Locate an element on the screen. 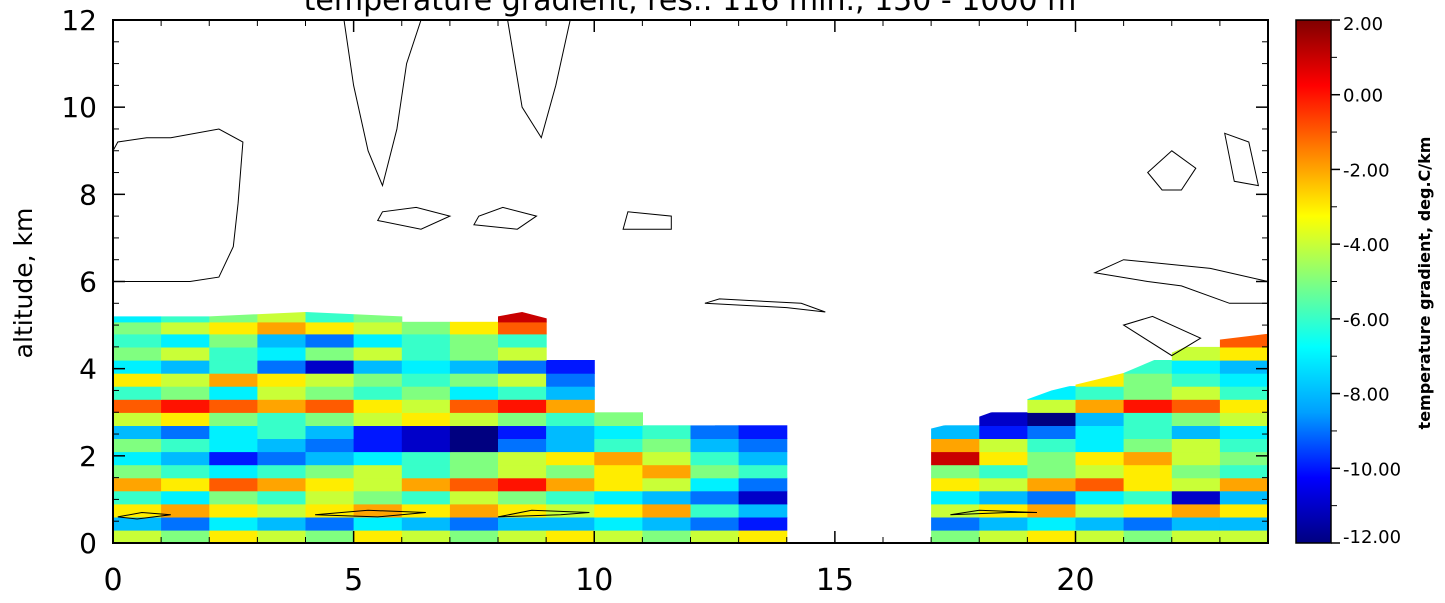 The width and height of the screenshot is (1445, 603). y-tick-label: 0 is located at coordinates (88, 543).